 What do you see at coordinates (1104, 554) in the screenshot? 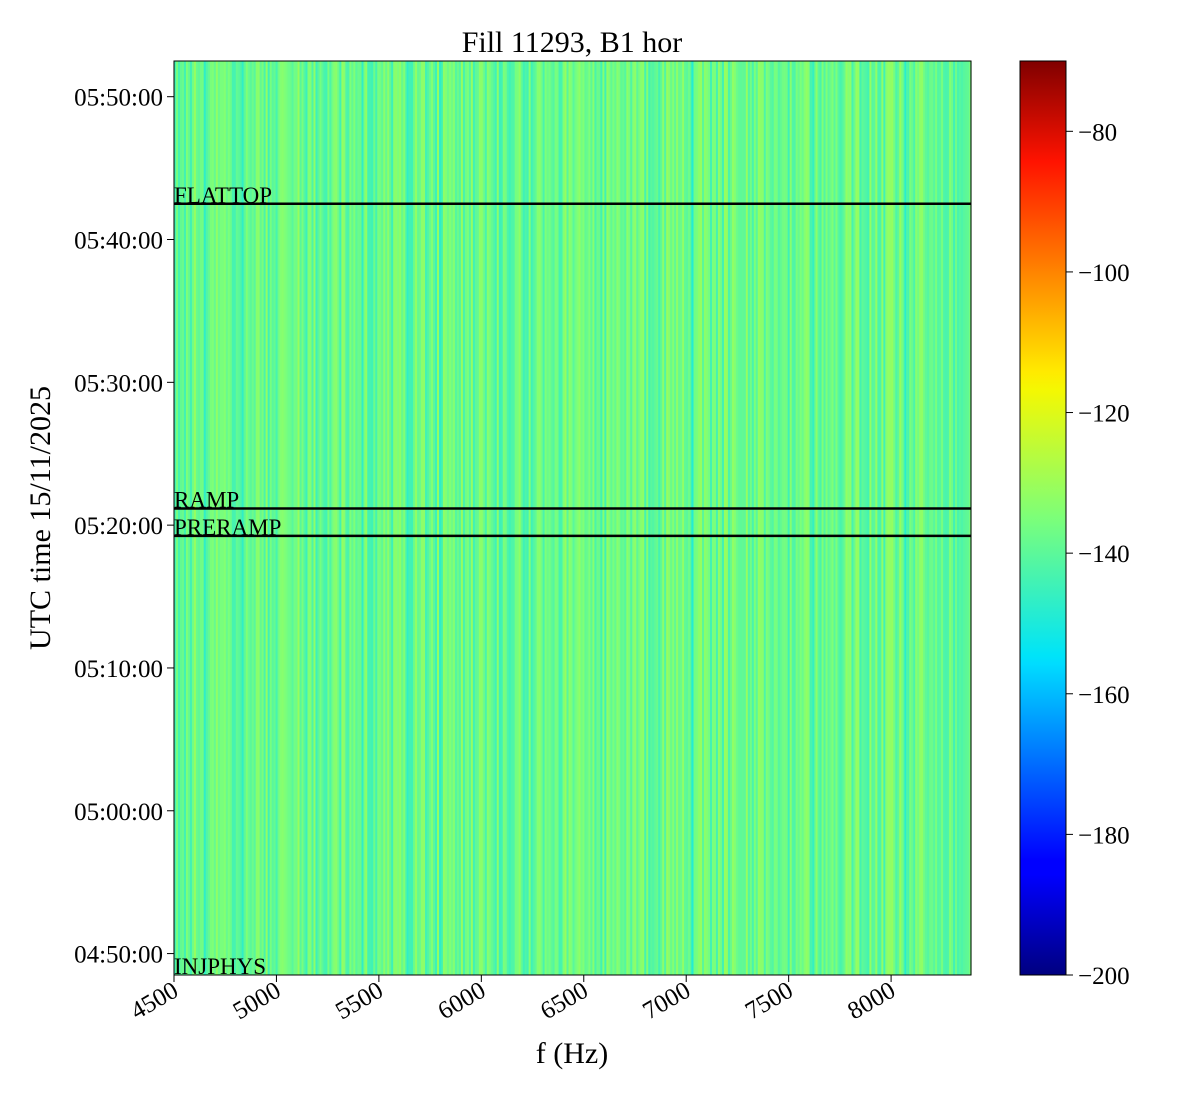
I see `colorbar-tick-label: −140` at bounding box center [1104, 554].